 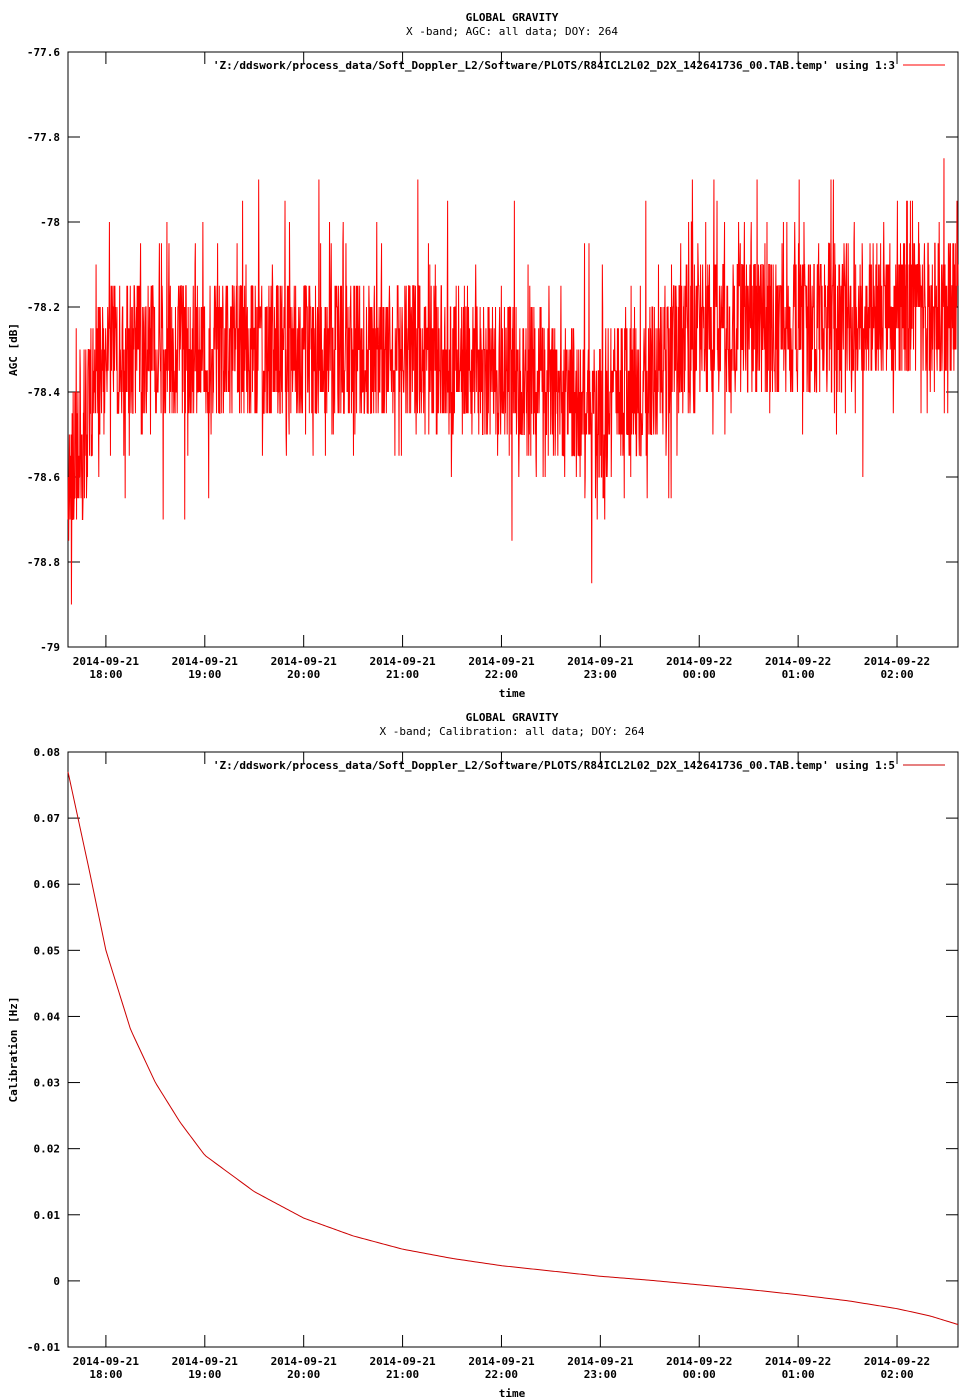 What do you see at coordinates (47, 752) in the screenshot?
I see `y-tick-label: 0.08` at bounding box center [47, 752].